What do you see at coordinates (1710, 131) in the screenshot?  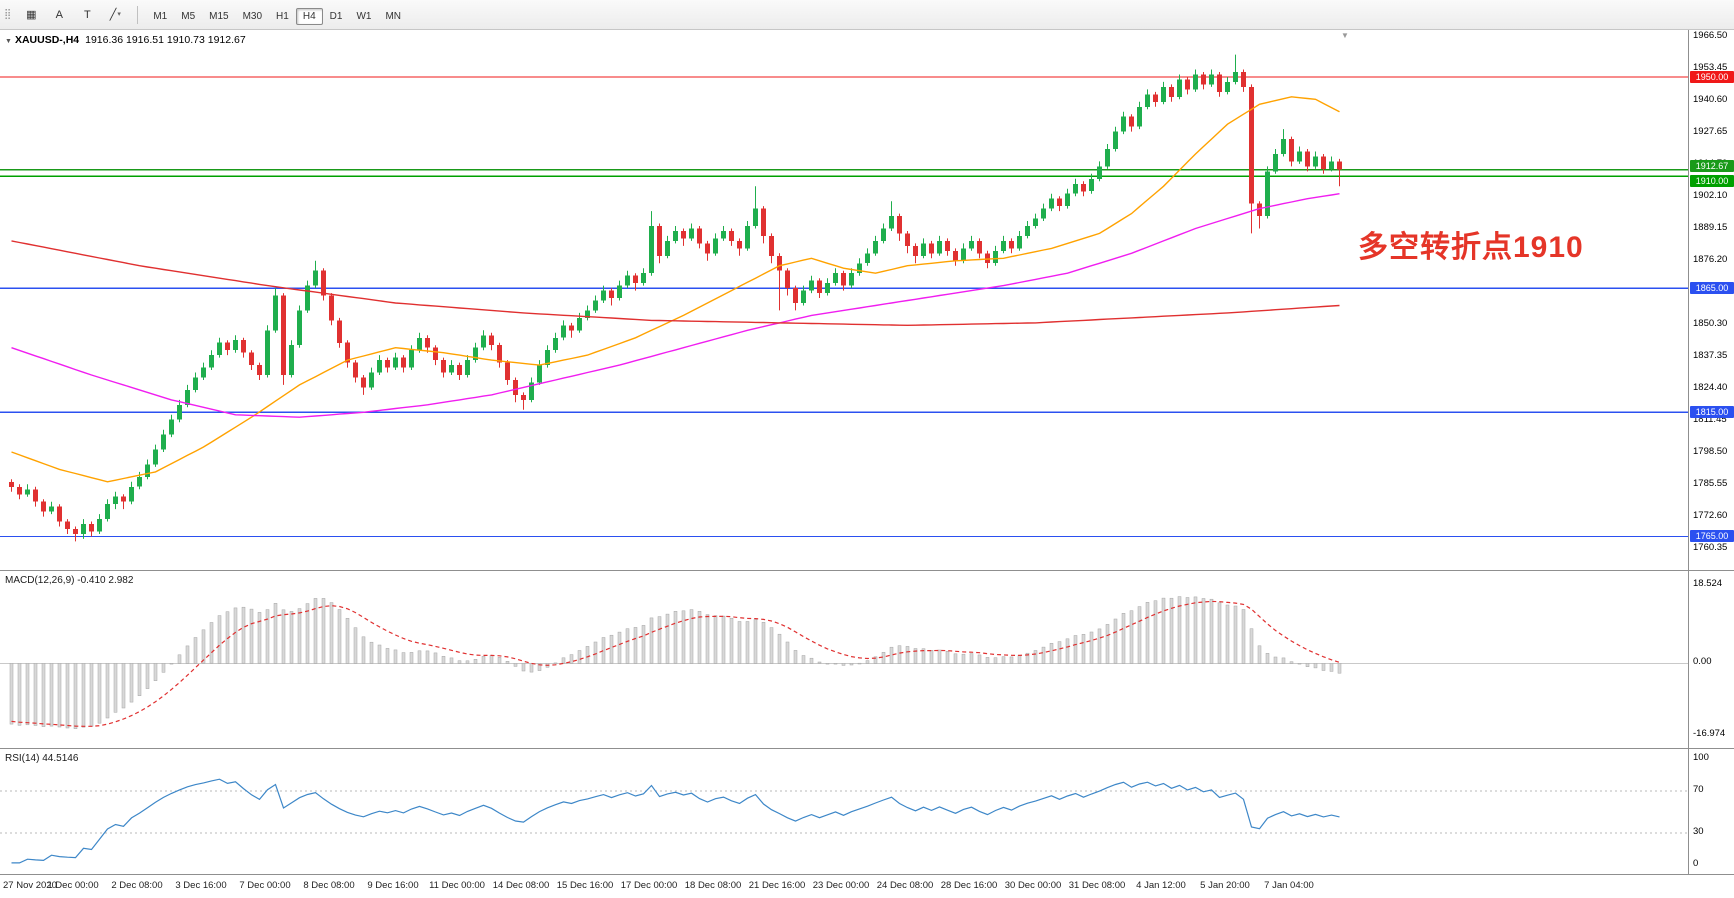 I see `price-tick: 1927.65` at bounding box center [1710, 131].